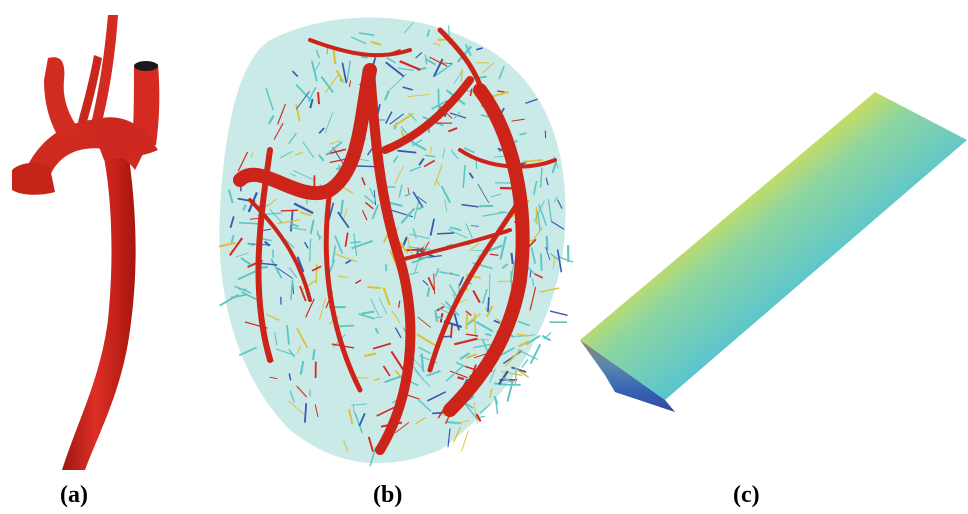 The width and height of the screenshot is (968, 514). What do you see at coordinates (74, 495) in the screenshot?
I see `caption-a: (a)` at bounding box center [74, 495].